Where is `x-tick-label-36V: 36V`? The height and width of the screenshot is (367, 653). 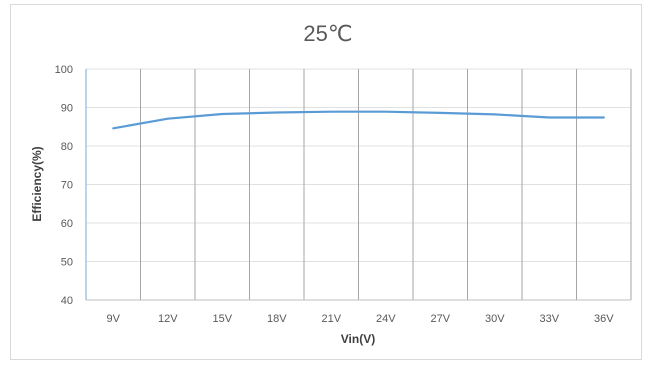
x-tick-label-36V: 36V is located at coordinates (604, 319).